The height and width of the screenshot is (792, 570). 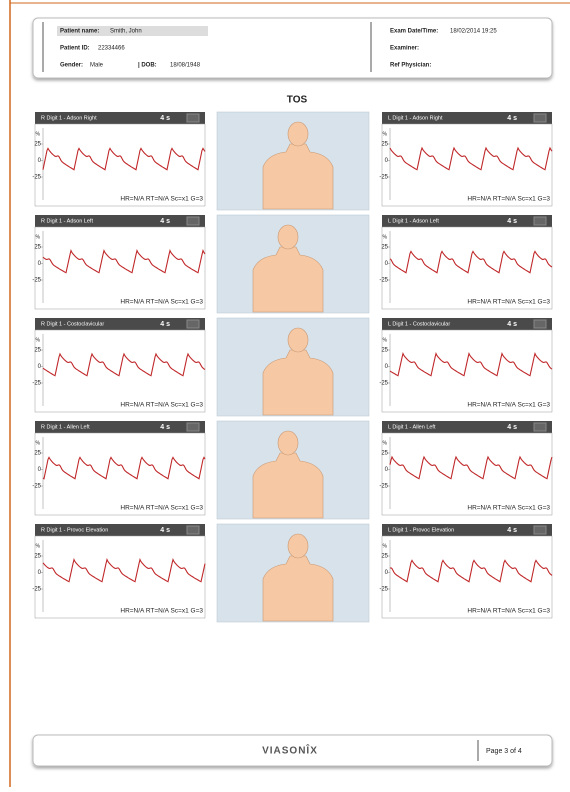 I want to click on label: Exam Date/Time:, so click(x=414, y=32).